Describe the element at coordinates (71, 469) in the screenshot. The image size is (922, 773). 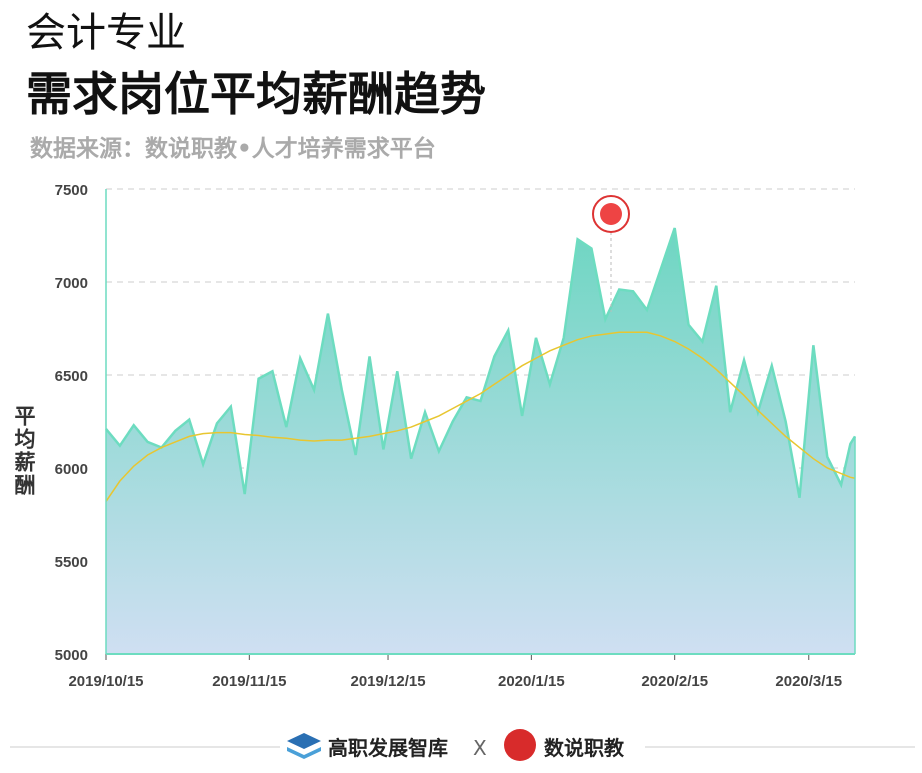
I see `y-tick-label: 6000` at that location.